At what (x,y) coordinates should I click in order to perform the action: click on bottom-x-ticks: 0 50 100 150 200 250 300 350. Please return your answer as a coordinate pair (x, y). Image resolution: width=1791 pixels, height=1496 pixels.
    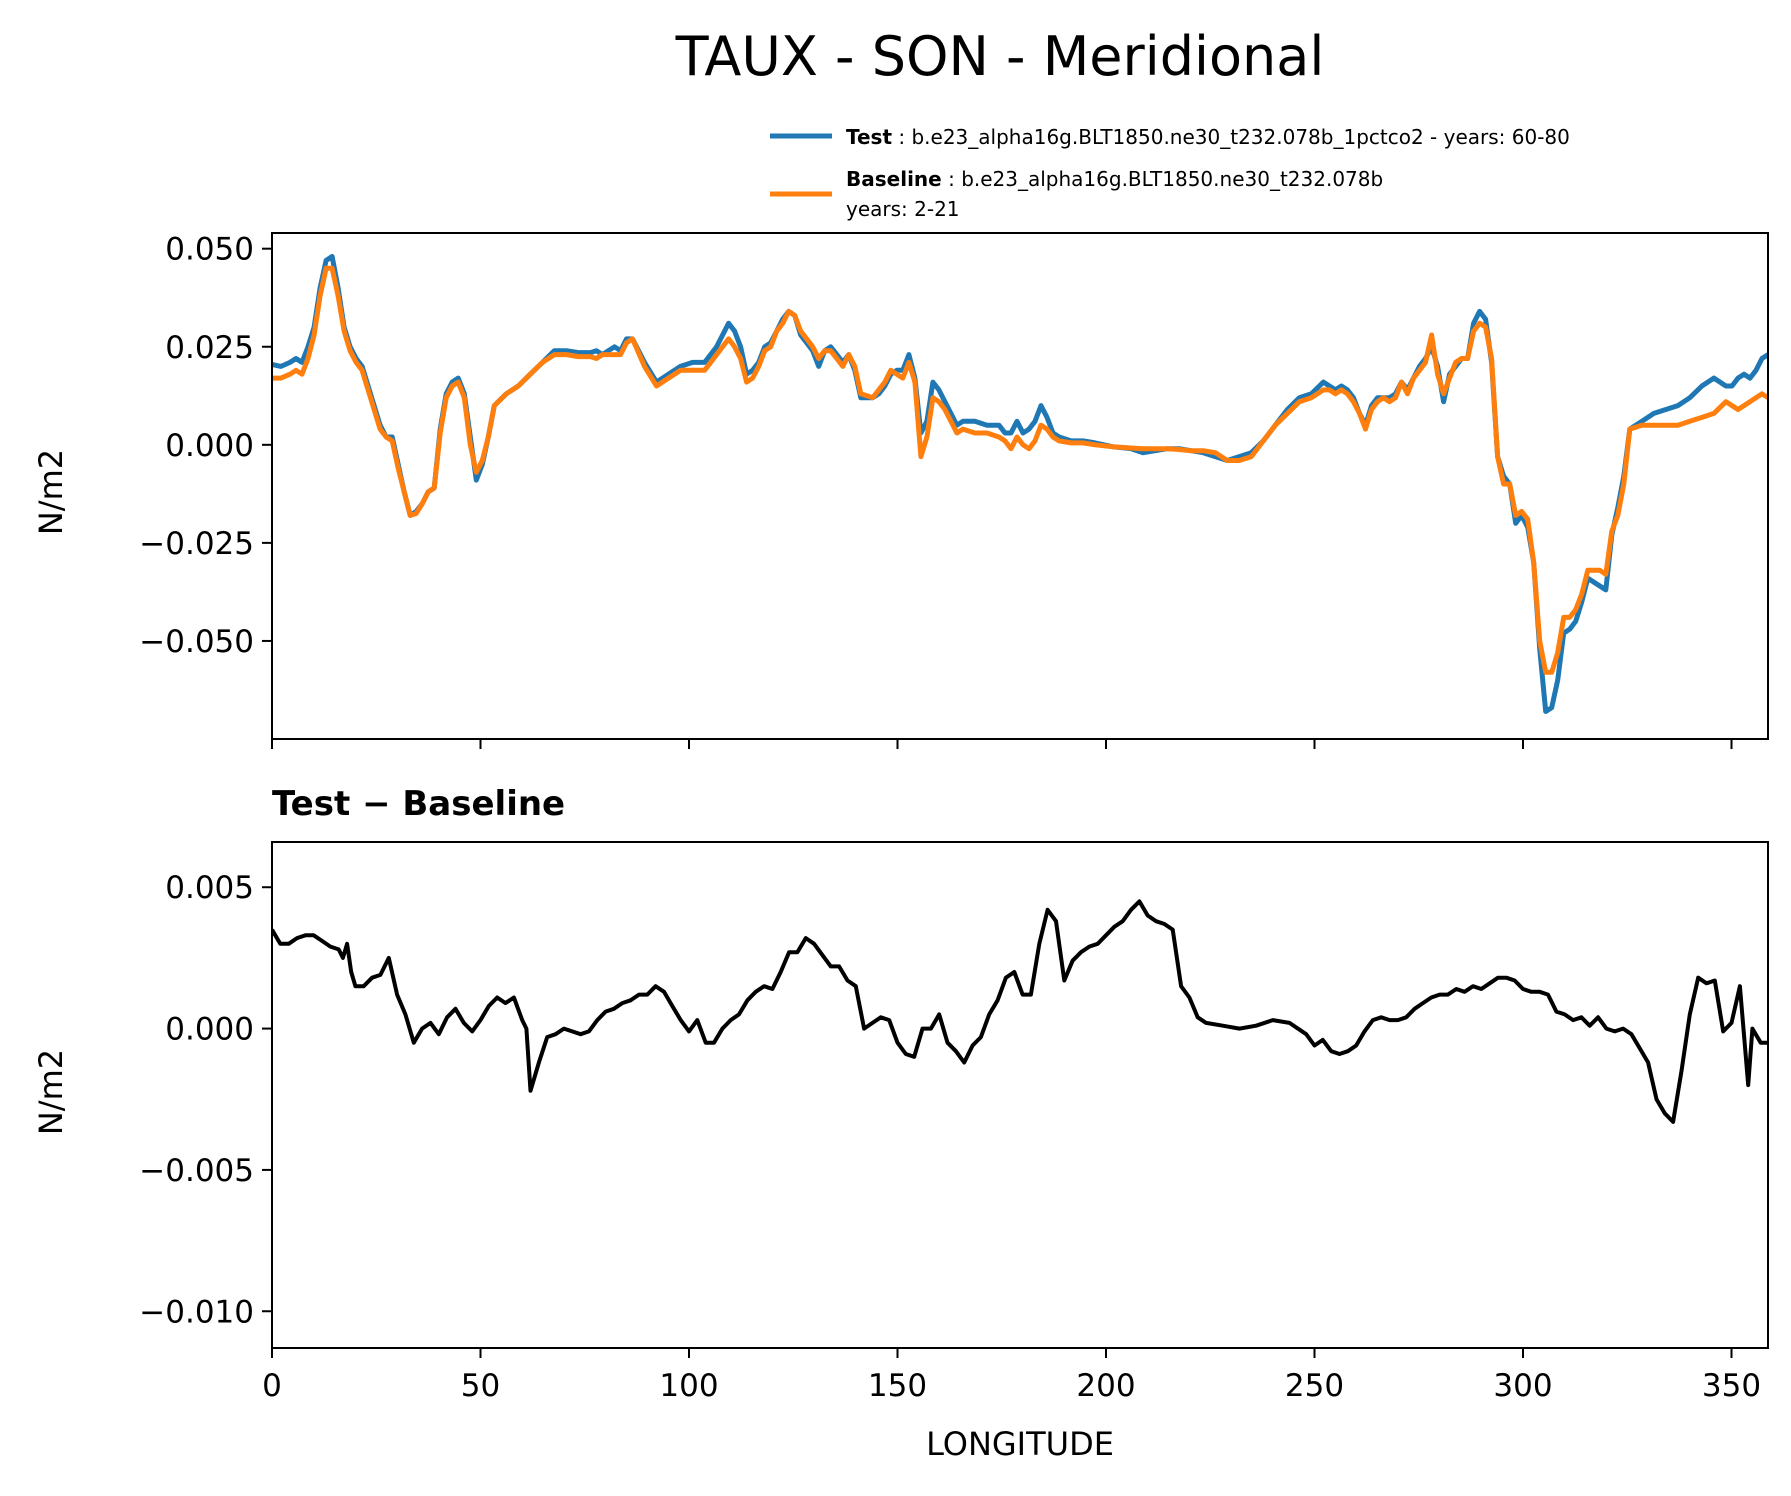
    Looking at the image, I should click on (1011, 1376).